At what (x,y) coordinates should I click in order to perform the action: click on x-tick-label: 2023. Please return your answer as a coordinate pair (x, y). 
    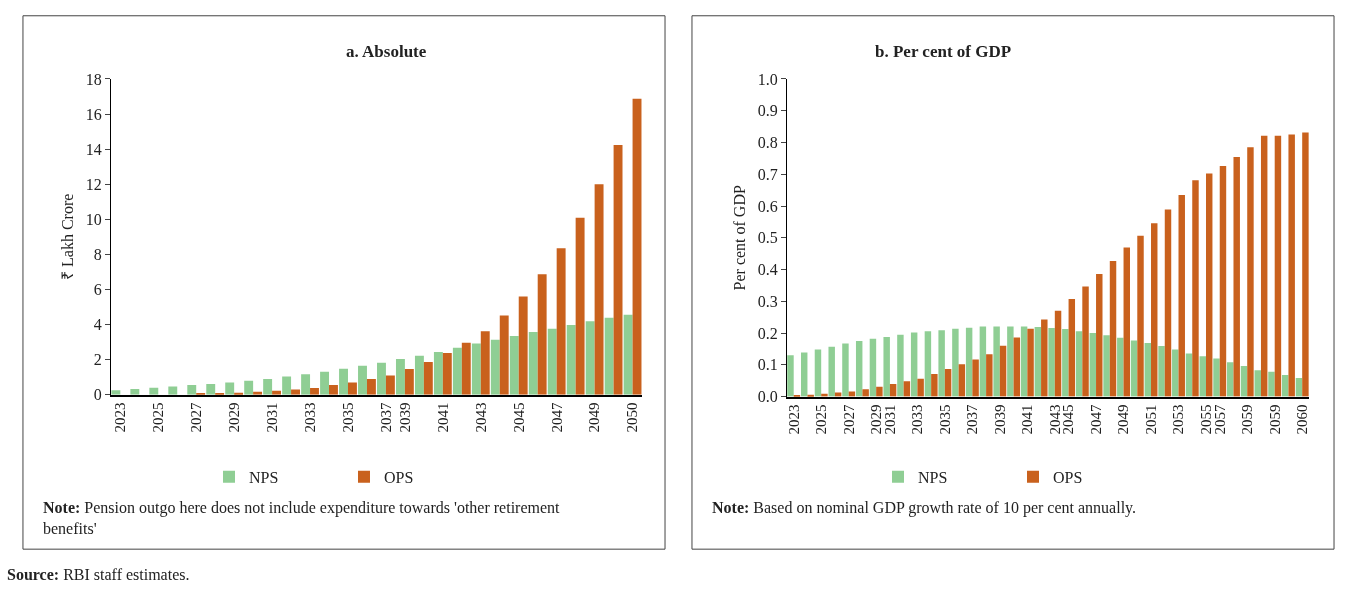
    Looking at the image, I should click on (793, 419).